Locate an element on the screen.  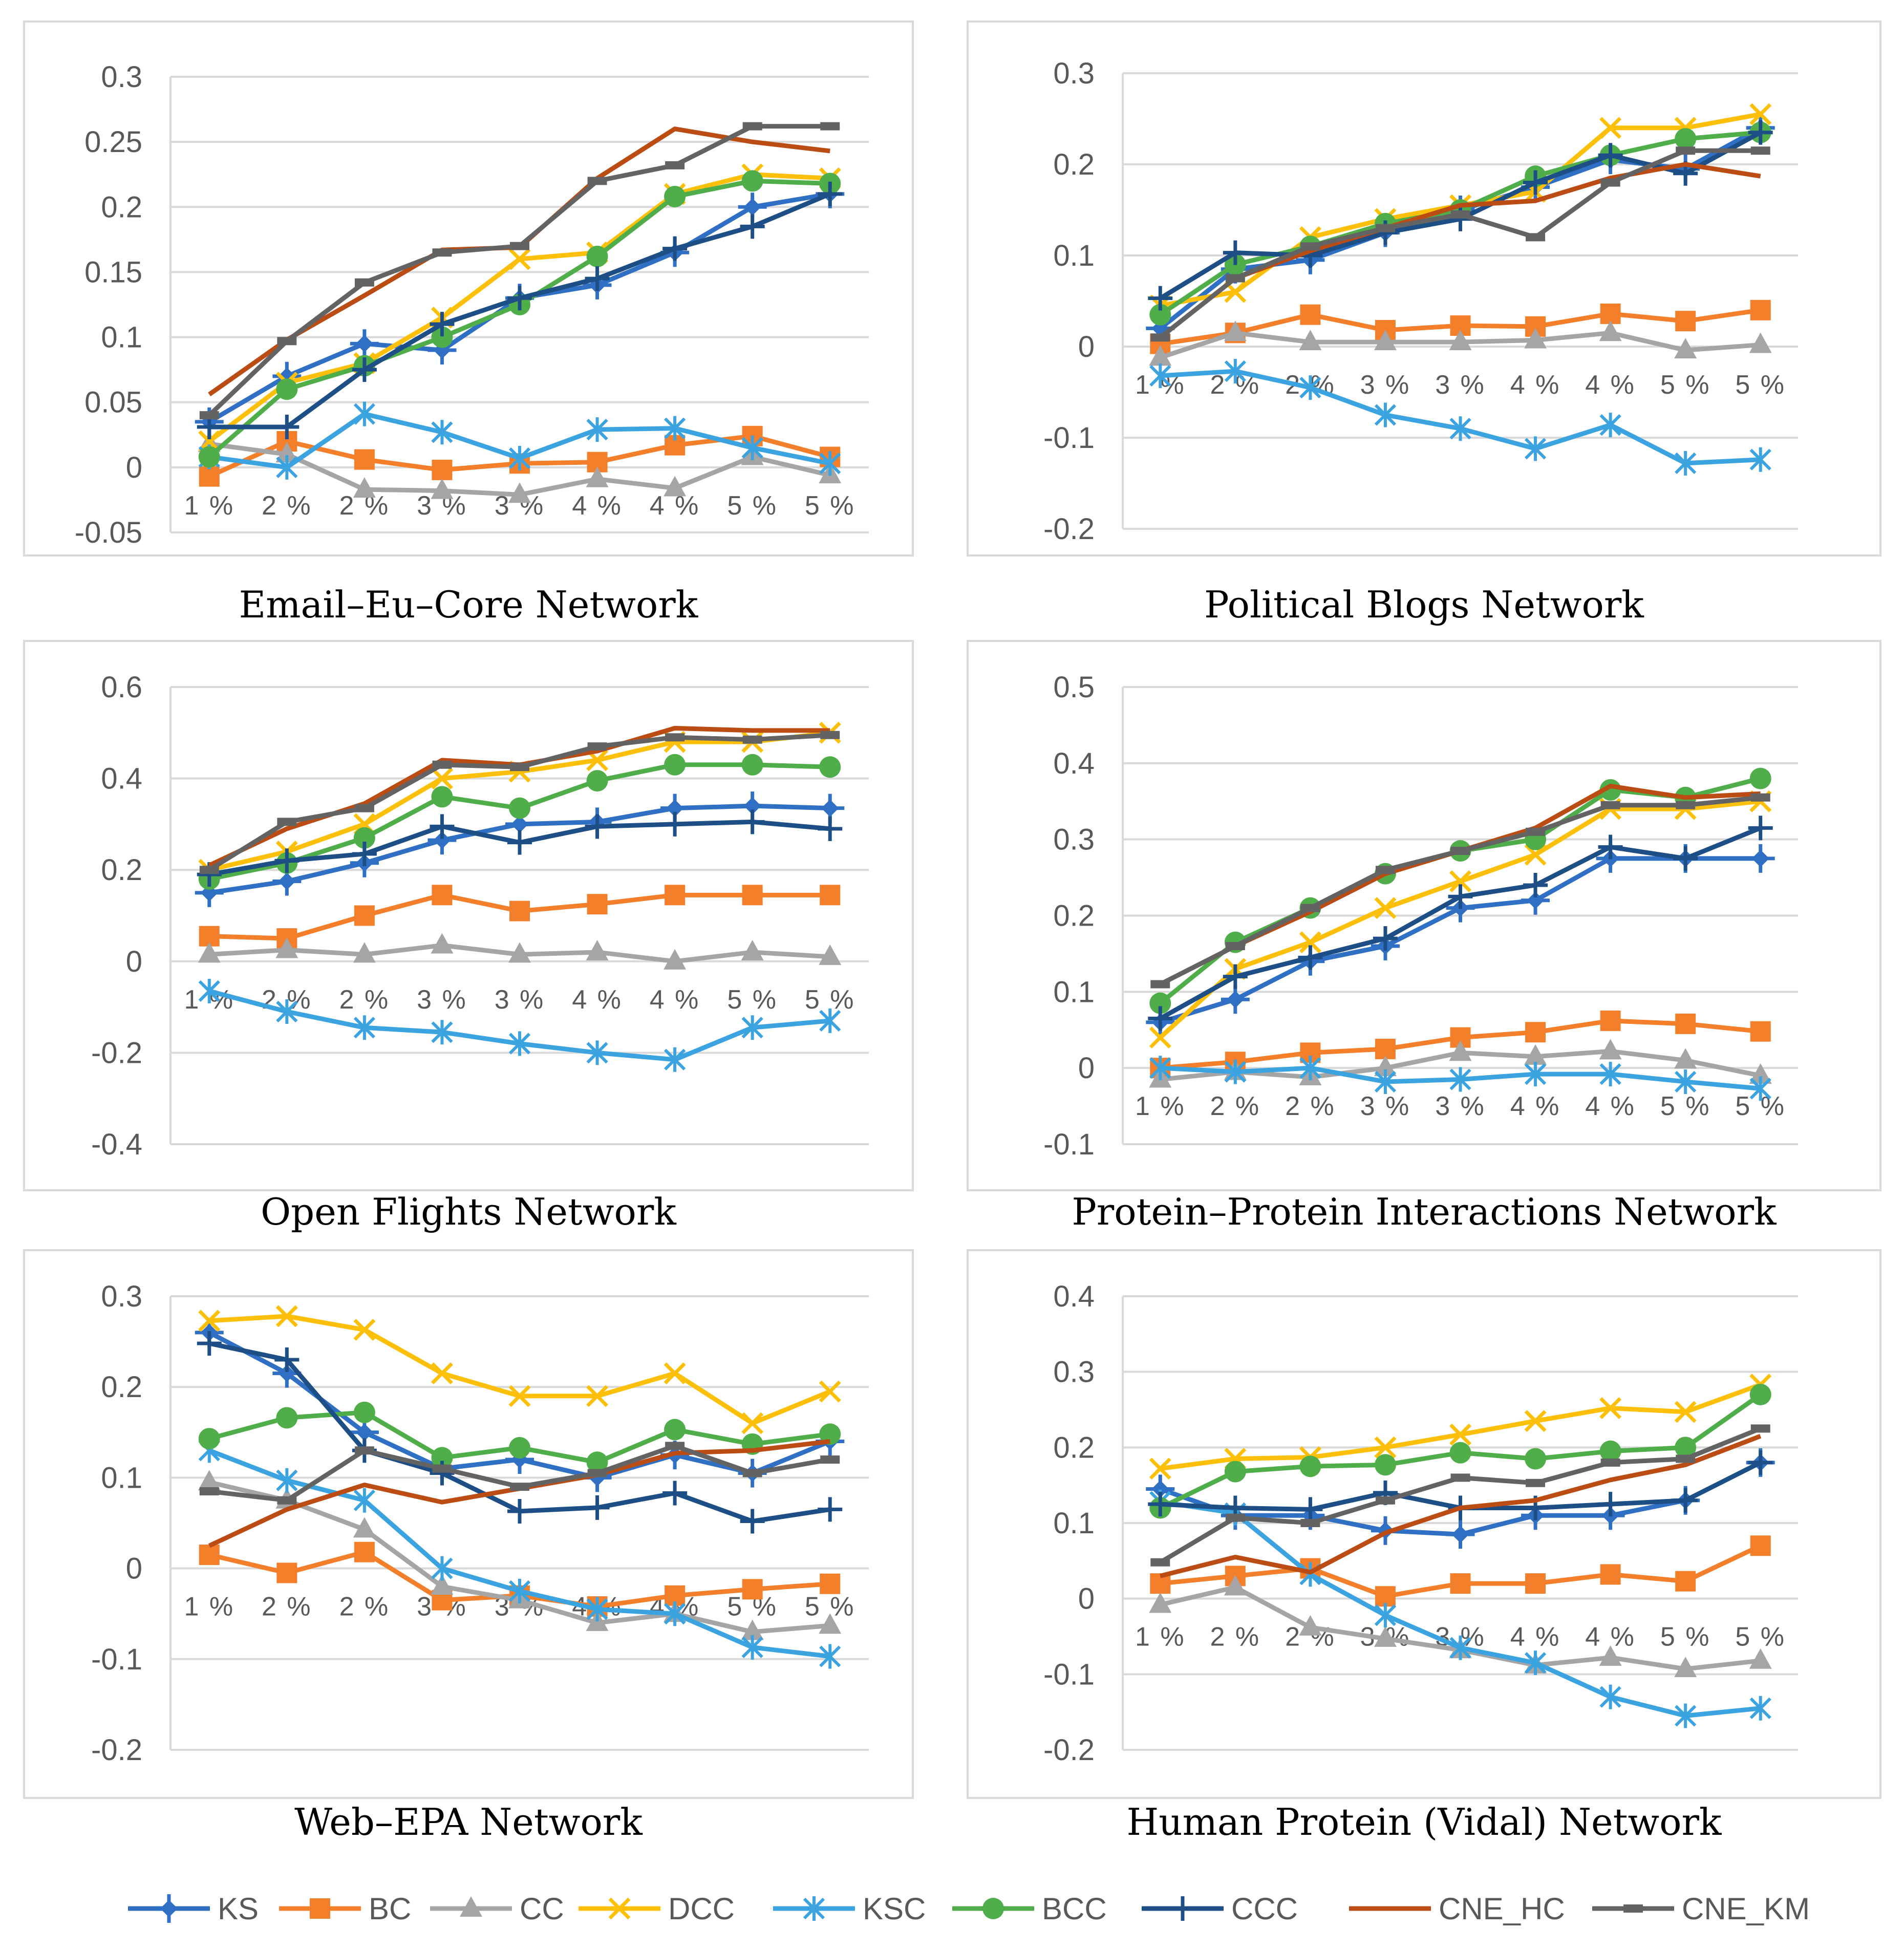
legend-marker-ccc is located at coordinates (1182, 1908).